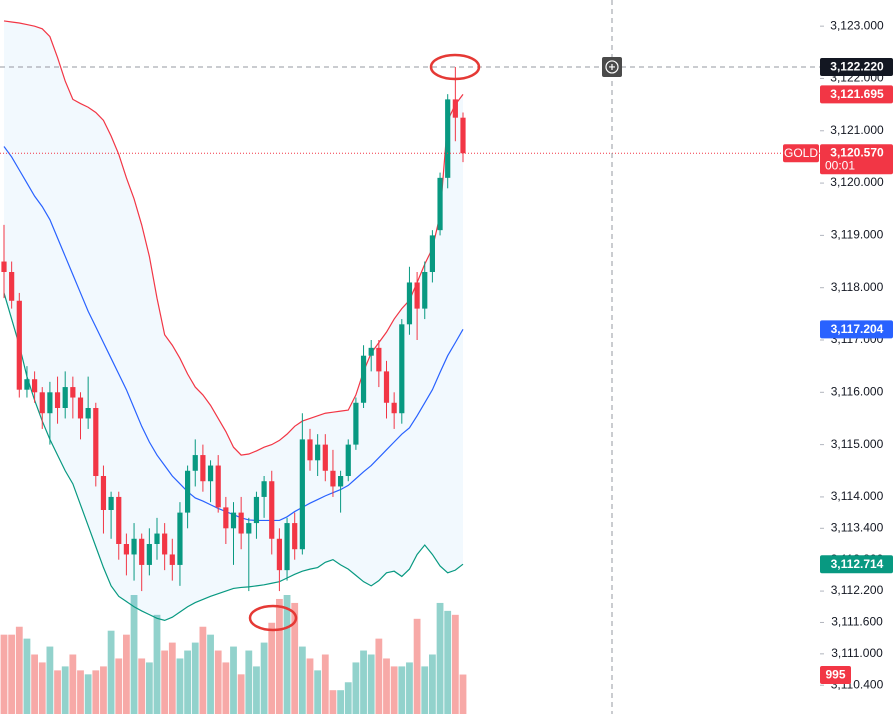 This screenshot has height=714, width=893. I want to click on volume-badge-bg, so click(835, 675).